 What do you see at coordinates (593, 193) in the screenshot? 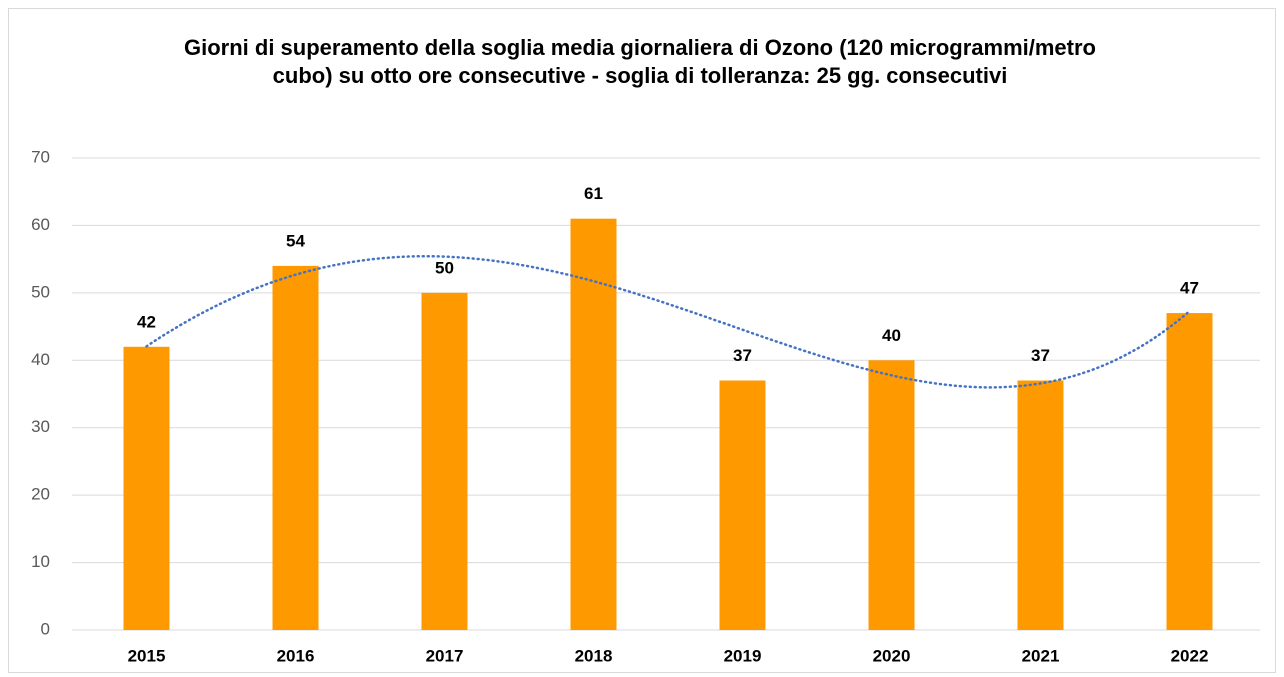
I see `data-label: 61` at bounding box center [593, 193].